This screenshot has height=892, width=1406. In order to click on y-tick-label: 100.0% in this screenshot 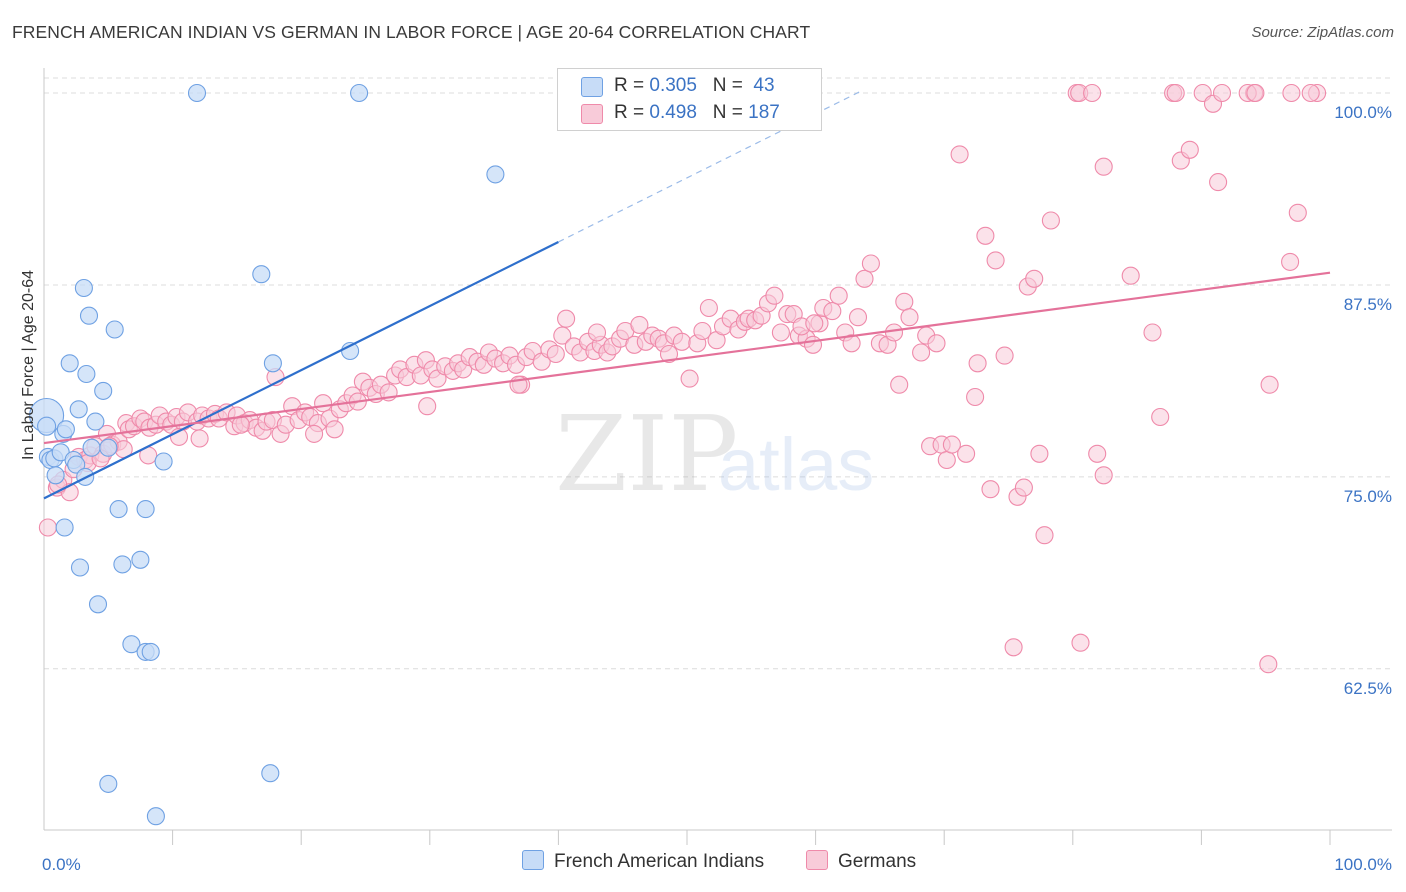, I will do `click(1363, 112)`.